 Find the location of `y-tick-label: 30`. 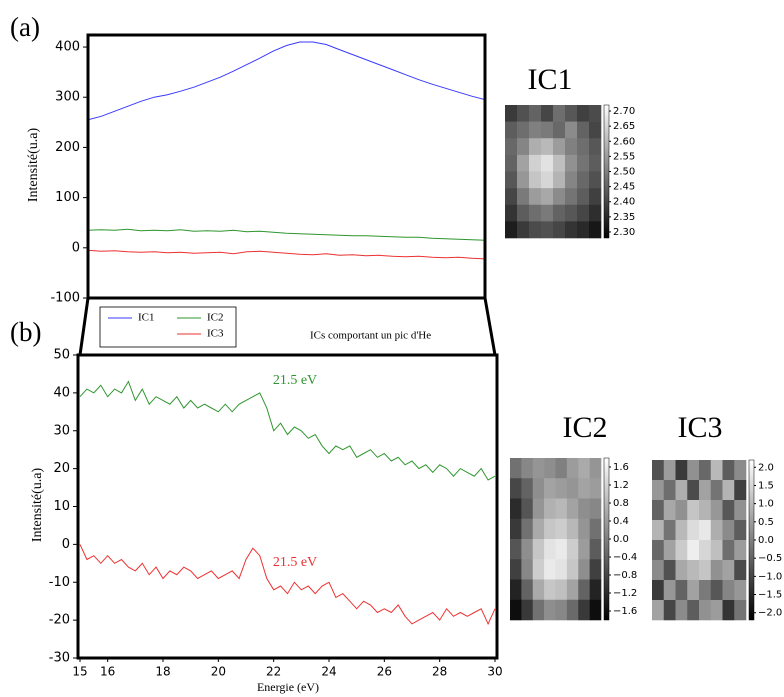

y-tick-label: 30 is located at coordinates (61, 430).